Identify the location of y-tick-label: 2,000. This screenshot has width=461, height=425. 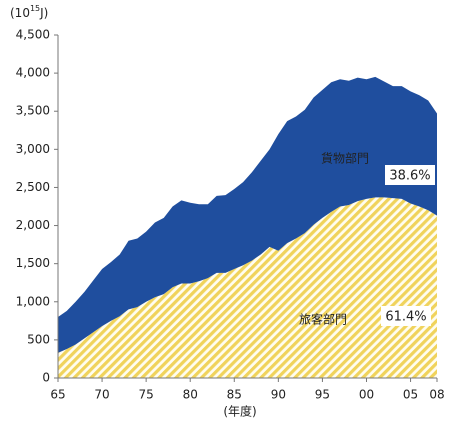
(33, 225).